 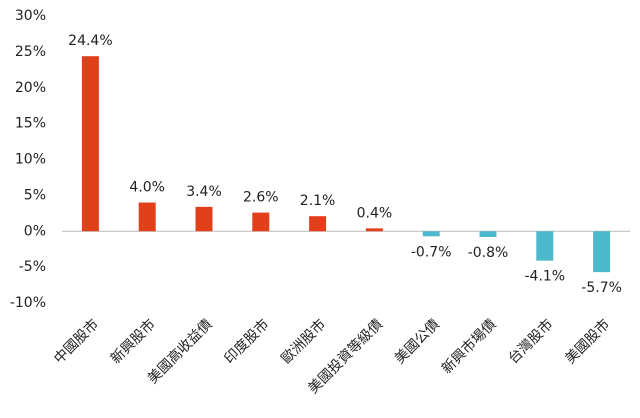 I want to click on value-label: -0.7%, so click(x=431, y=252).